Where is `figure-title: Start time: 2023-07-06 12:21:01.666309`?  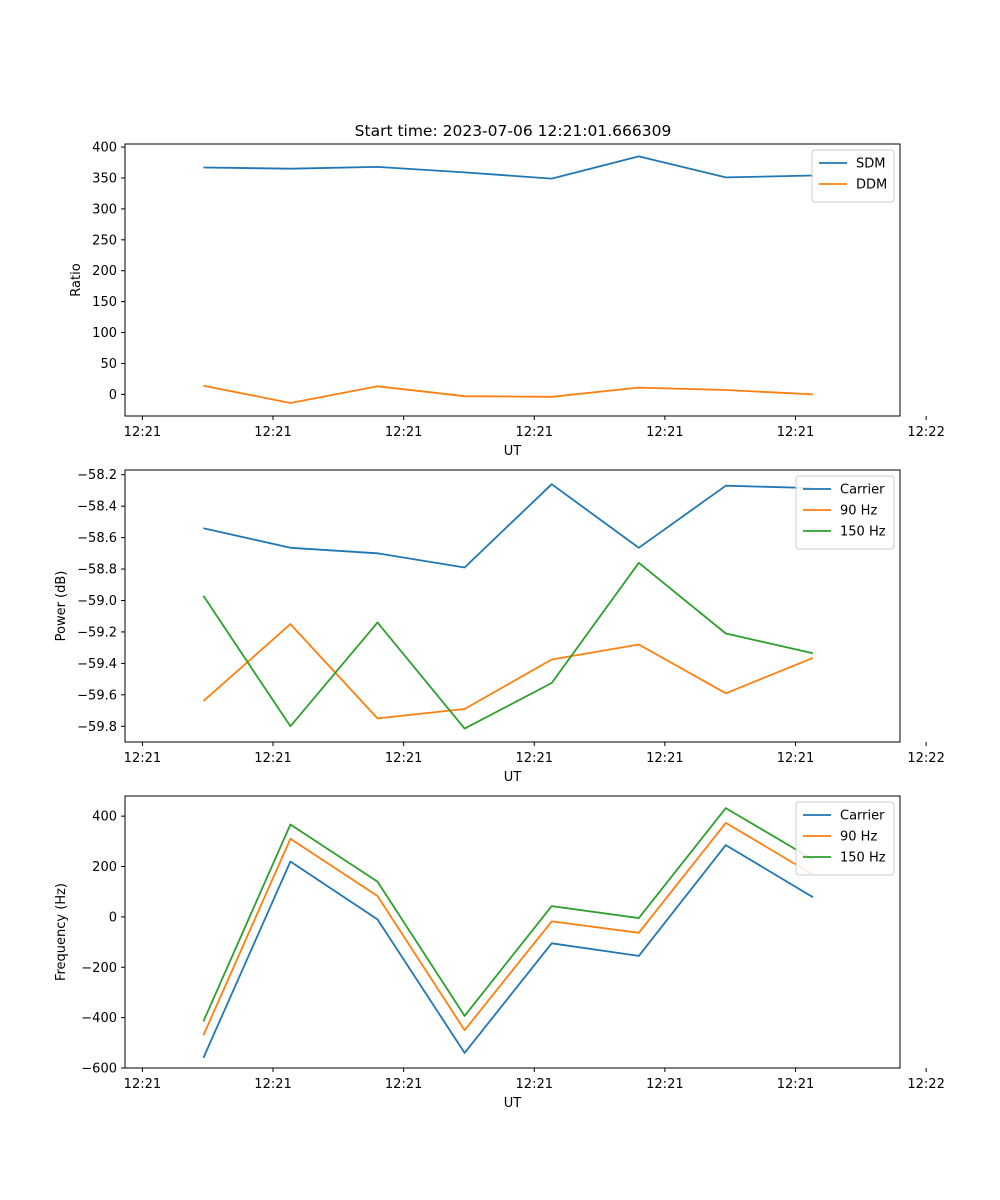 figure-title: Start time: 2023-07-06 12:21:01.666309 is located at coordinates (513, 131).